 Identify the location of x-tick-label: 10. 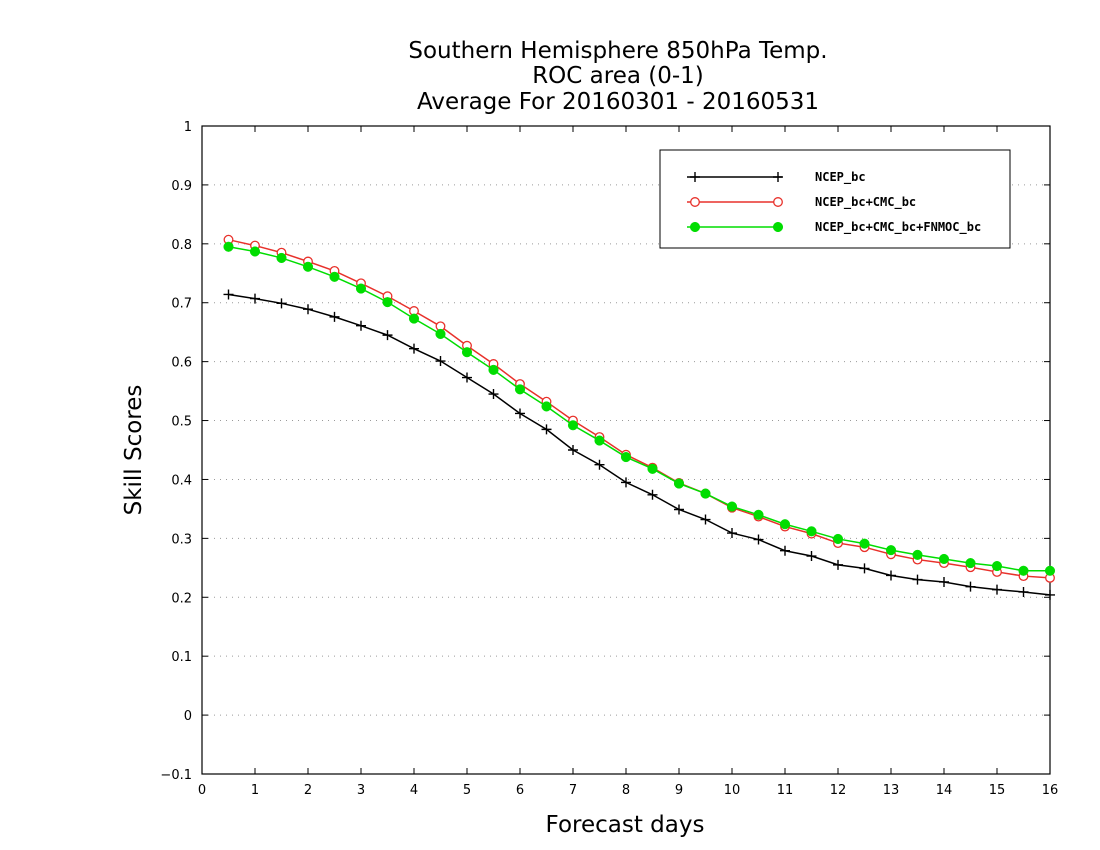
(732, 790).